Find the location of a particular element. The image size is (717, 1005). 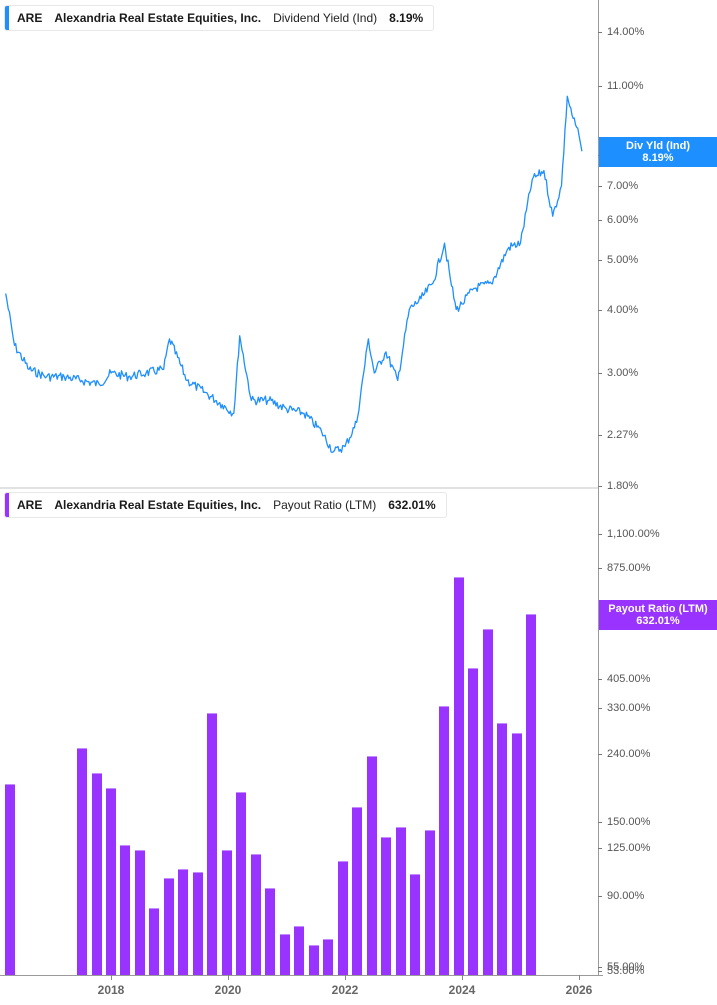

panel-divider is located at coordinates (299, 488).